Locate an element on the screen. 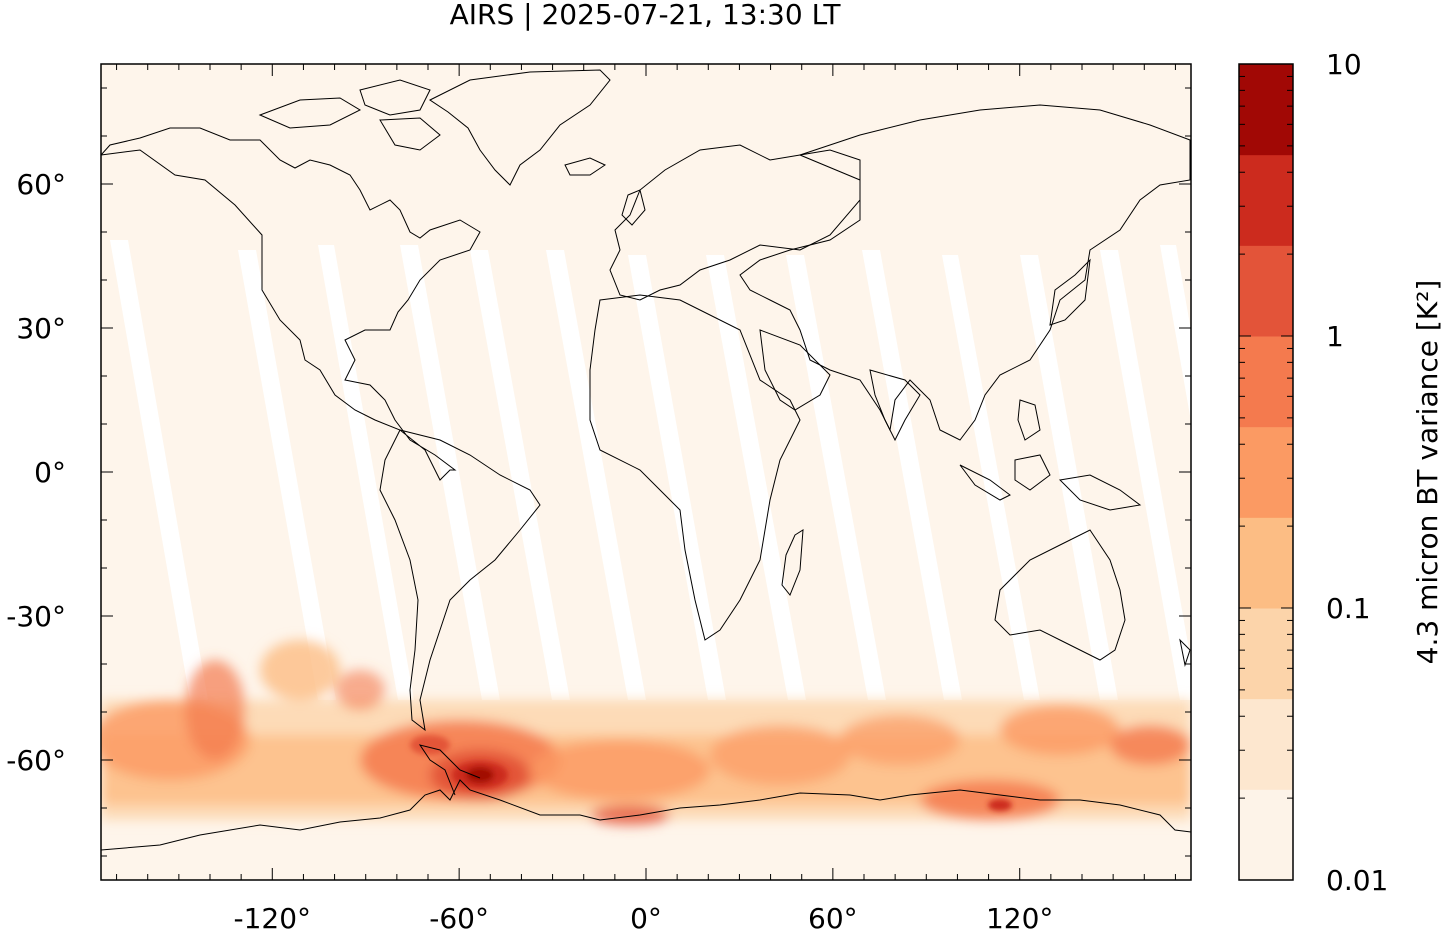  colorbar-bands is located at coordinates (1266, 472).